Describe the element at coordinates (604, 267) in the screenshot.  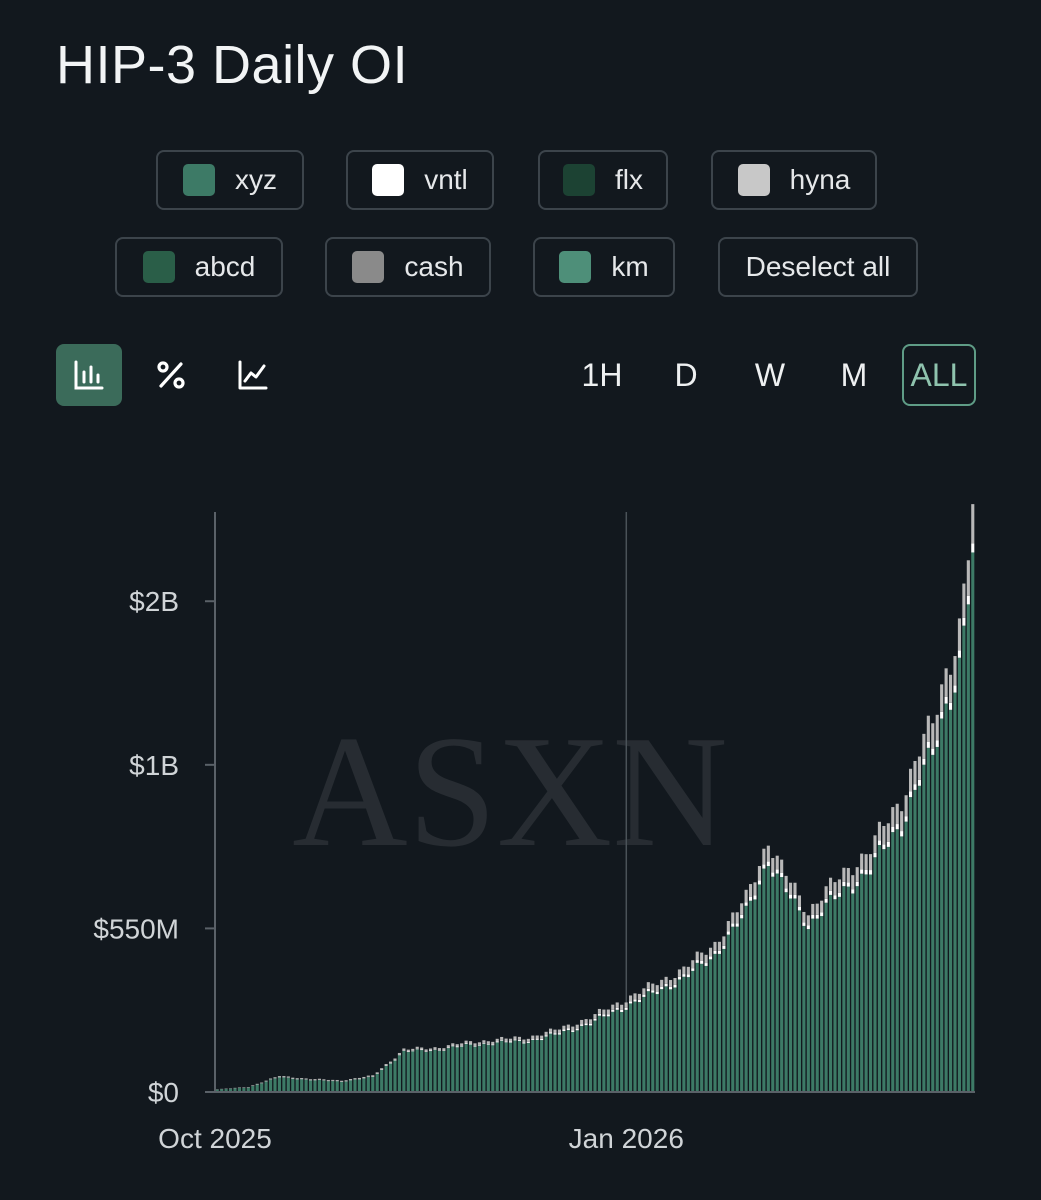
I see `legend-toggle-km: km` at that location.